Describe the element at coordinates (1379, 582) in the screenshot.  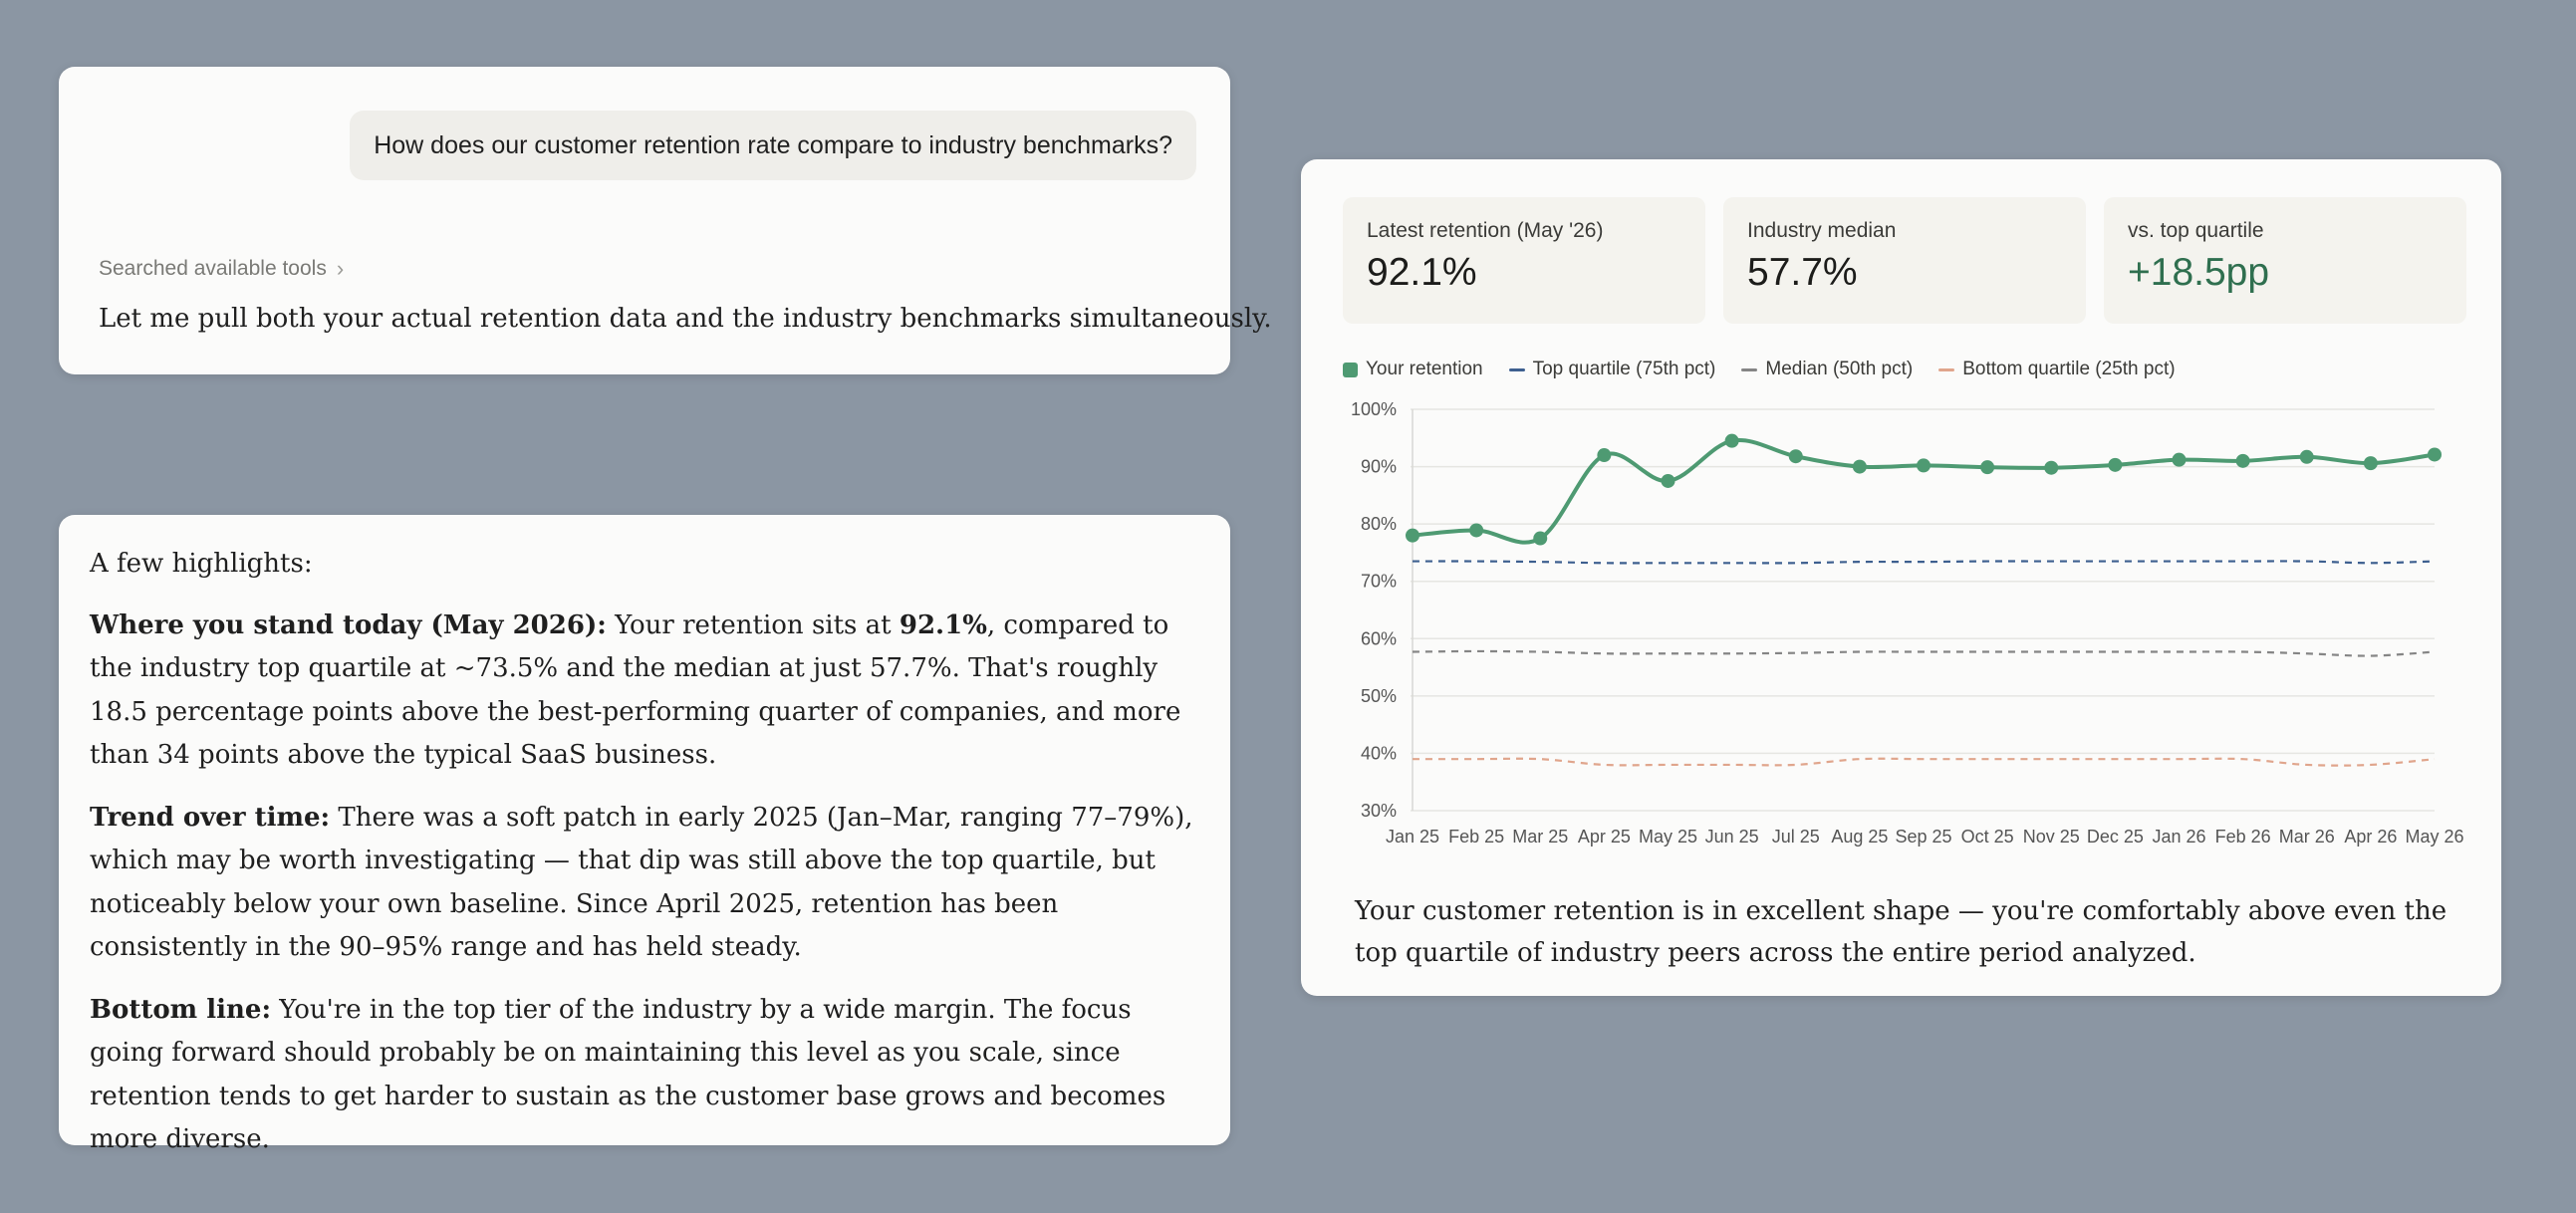
I see `y-tick-label: 70%` at that location.